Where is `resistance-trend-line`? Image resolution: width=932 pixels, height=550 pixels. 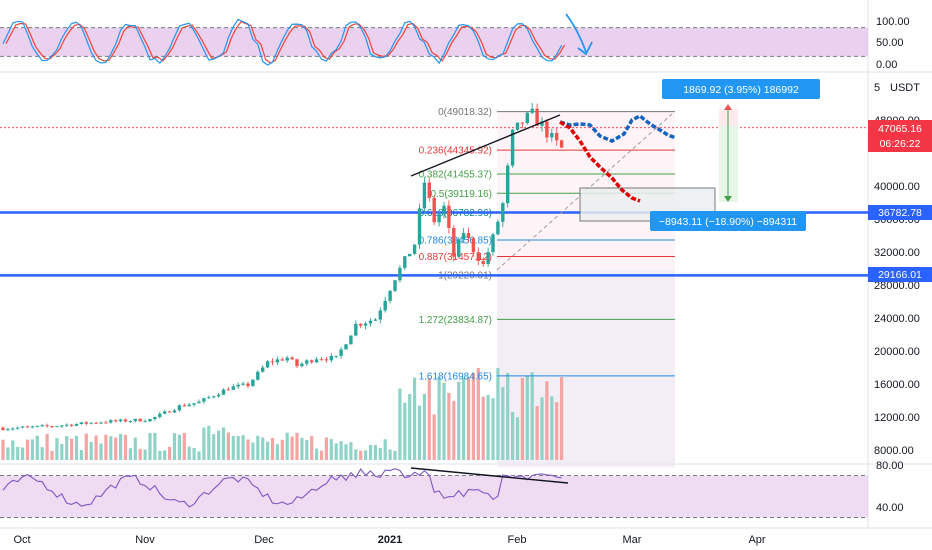
resistance-trend-line is located at coordinates (485, 145).